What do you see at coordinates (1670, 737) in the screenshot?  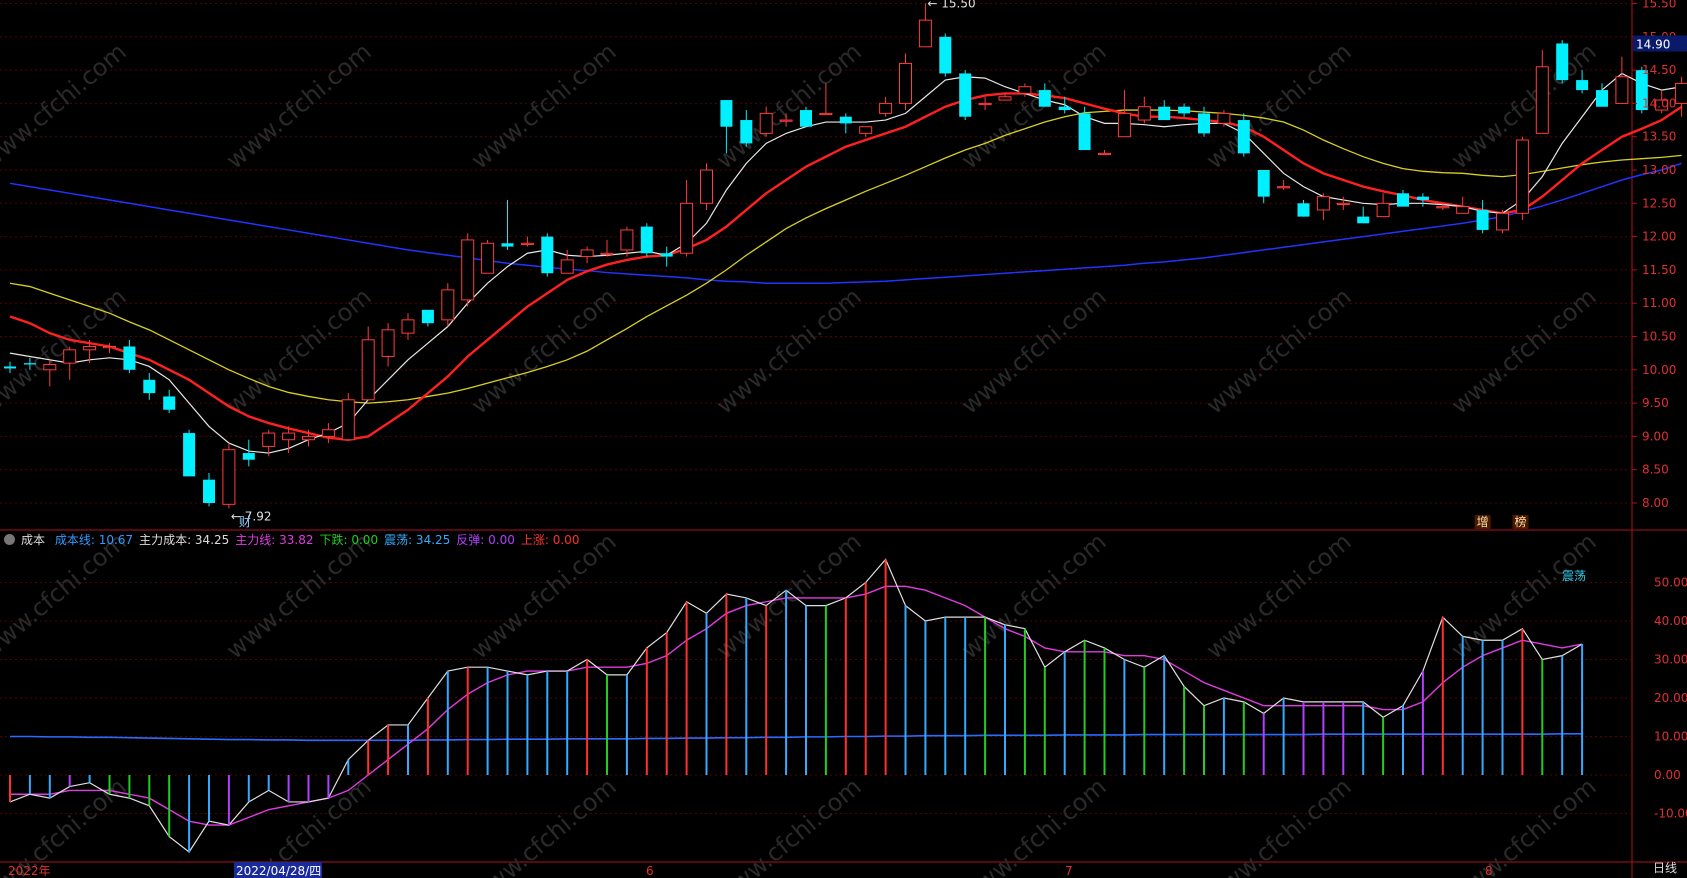 I see `indicator-tick-label: 10.00` at bounding box center [1670, 737].